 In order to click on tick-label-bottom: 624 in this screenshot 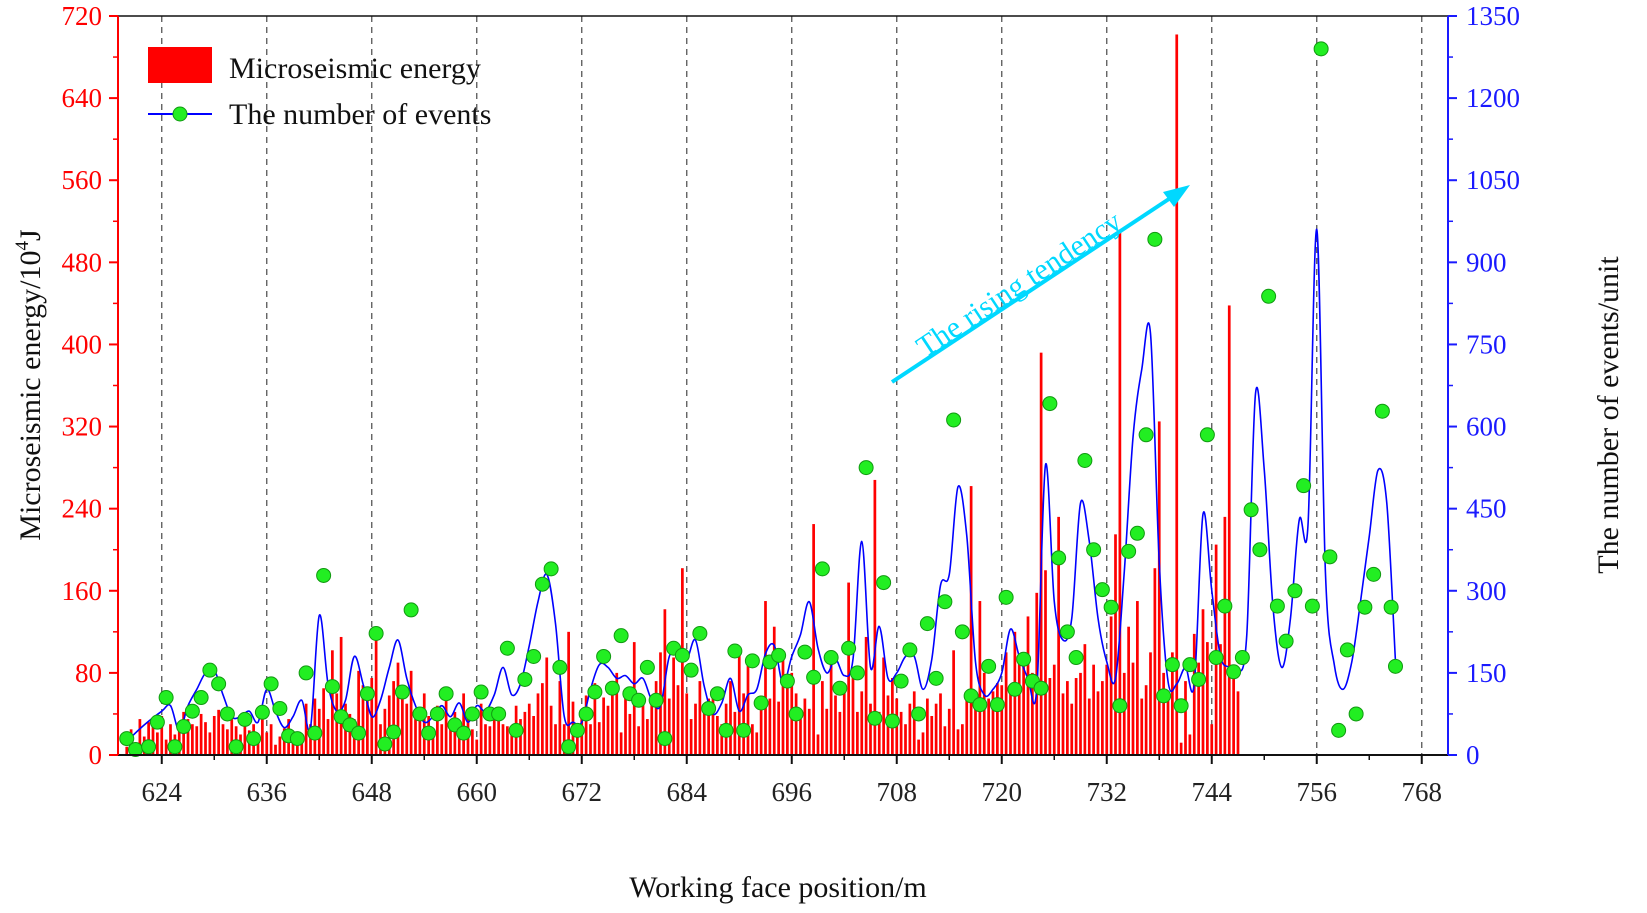, I will do `click(162, 792)`.